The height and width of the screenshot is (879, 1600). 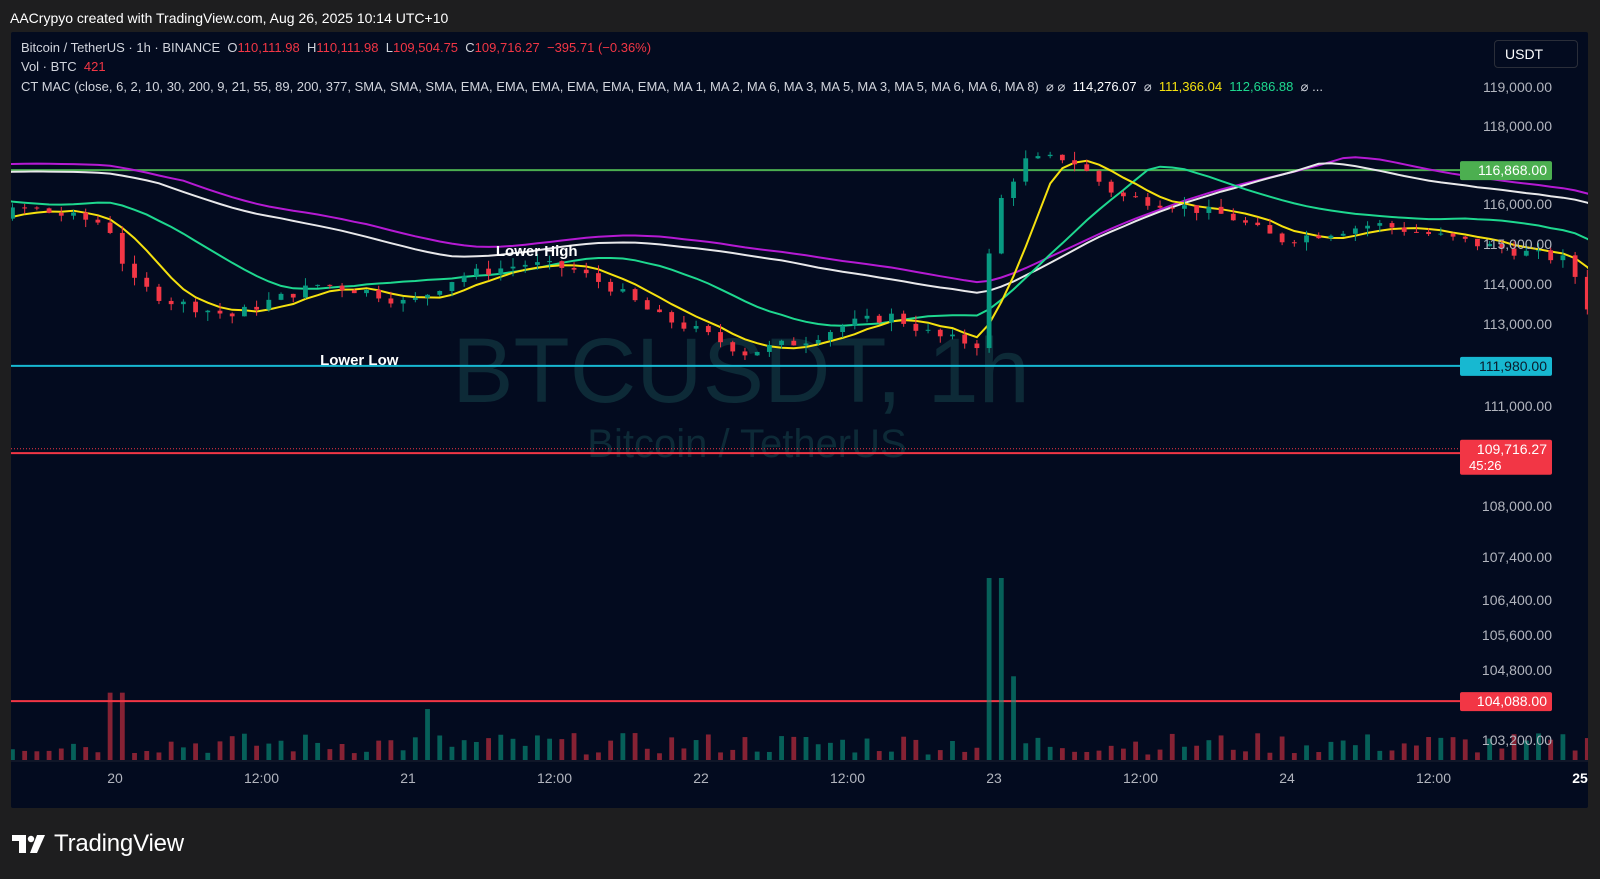 I want to click on ma-hidden-icon: ⌀, so click(x=1304, y=86).